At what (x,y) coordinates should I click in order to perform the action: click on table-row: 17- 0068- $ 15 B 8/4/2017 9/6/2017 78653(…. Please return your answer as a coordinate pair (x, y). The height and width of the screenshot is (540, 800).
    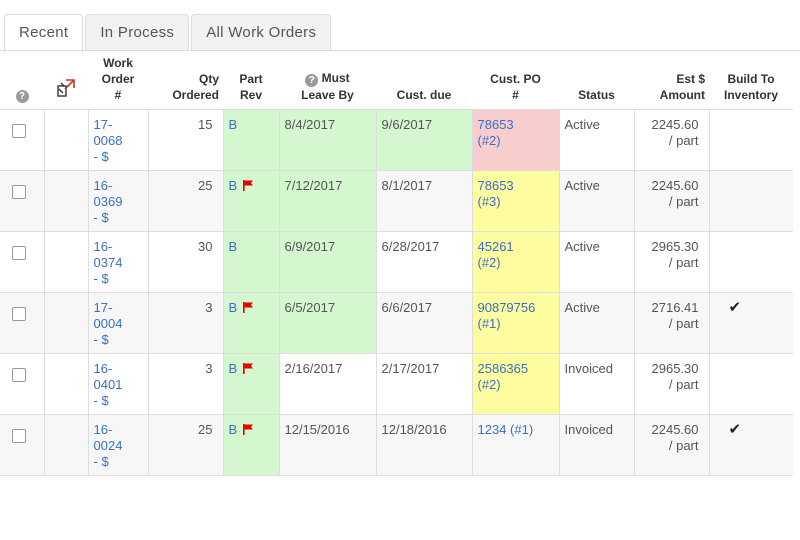
    Looking at the image, I should click on (396, 140).